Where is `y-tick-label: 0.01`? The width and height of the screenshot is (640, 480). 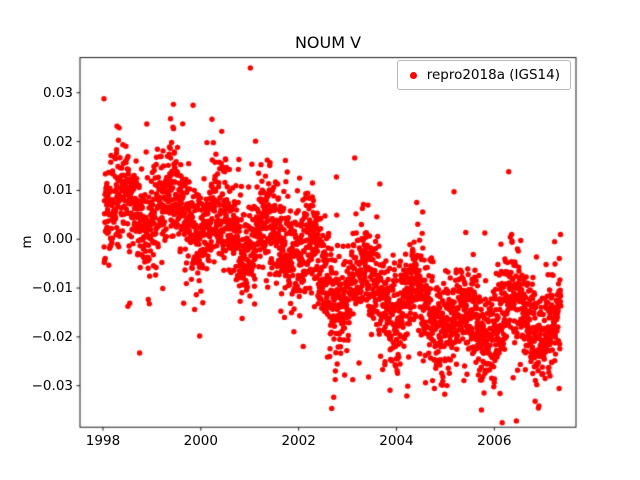 y-tick-label: 0.01 is located at coordinates (57, 190).